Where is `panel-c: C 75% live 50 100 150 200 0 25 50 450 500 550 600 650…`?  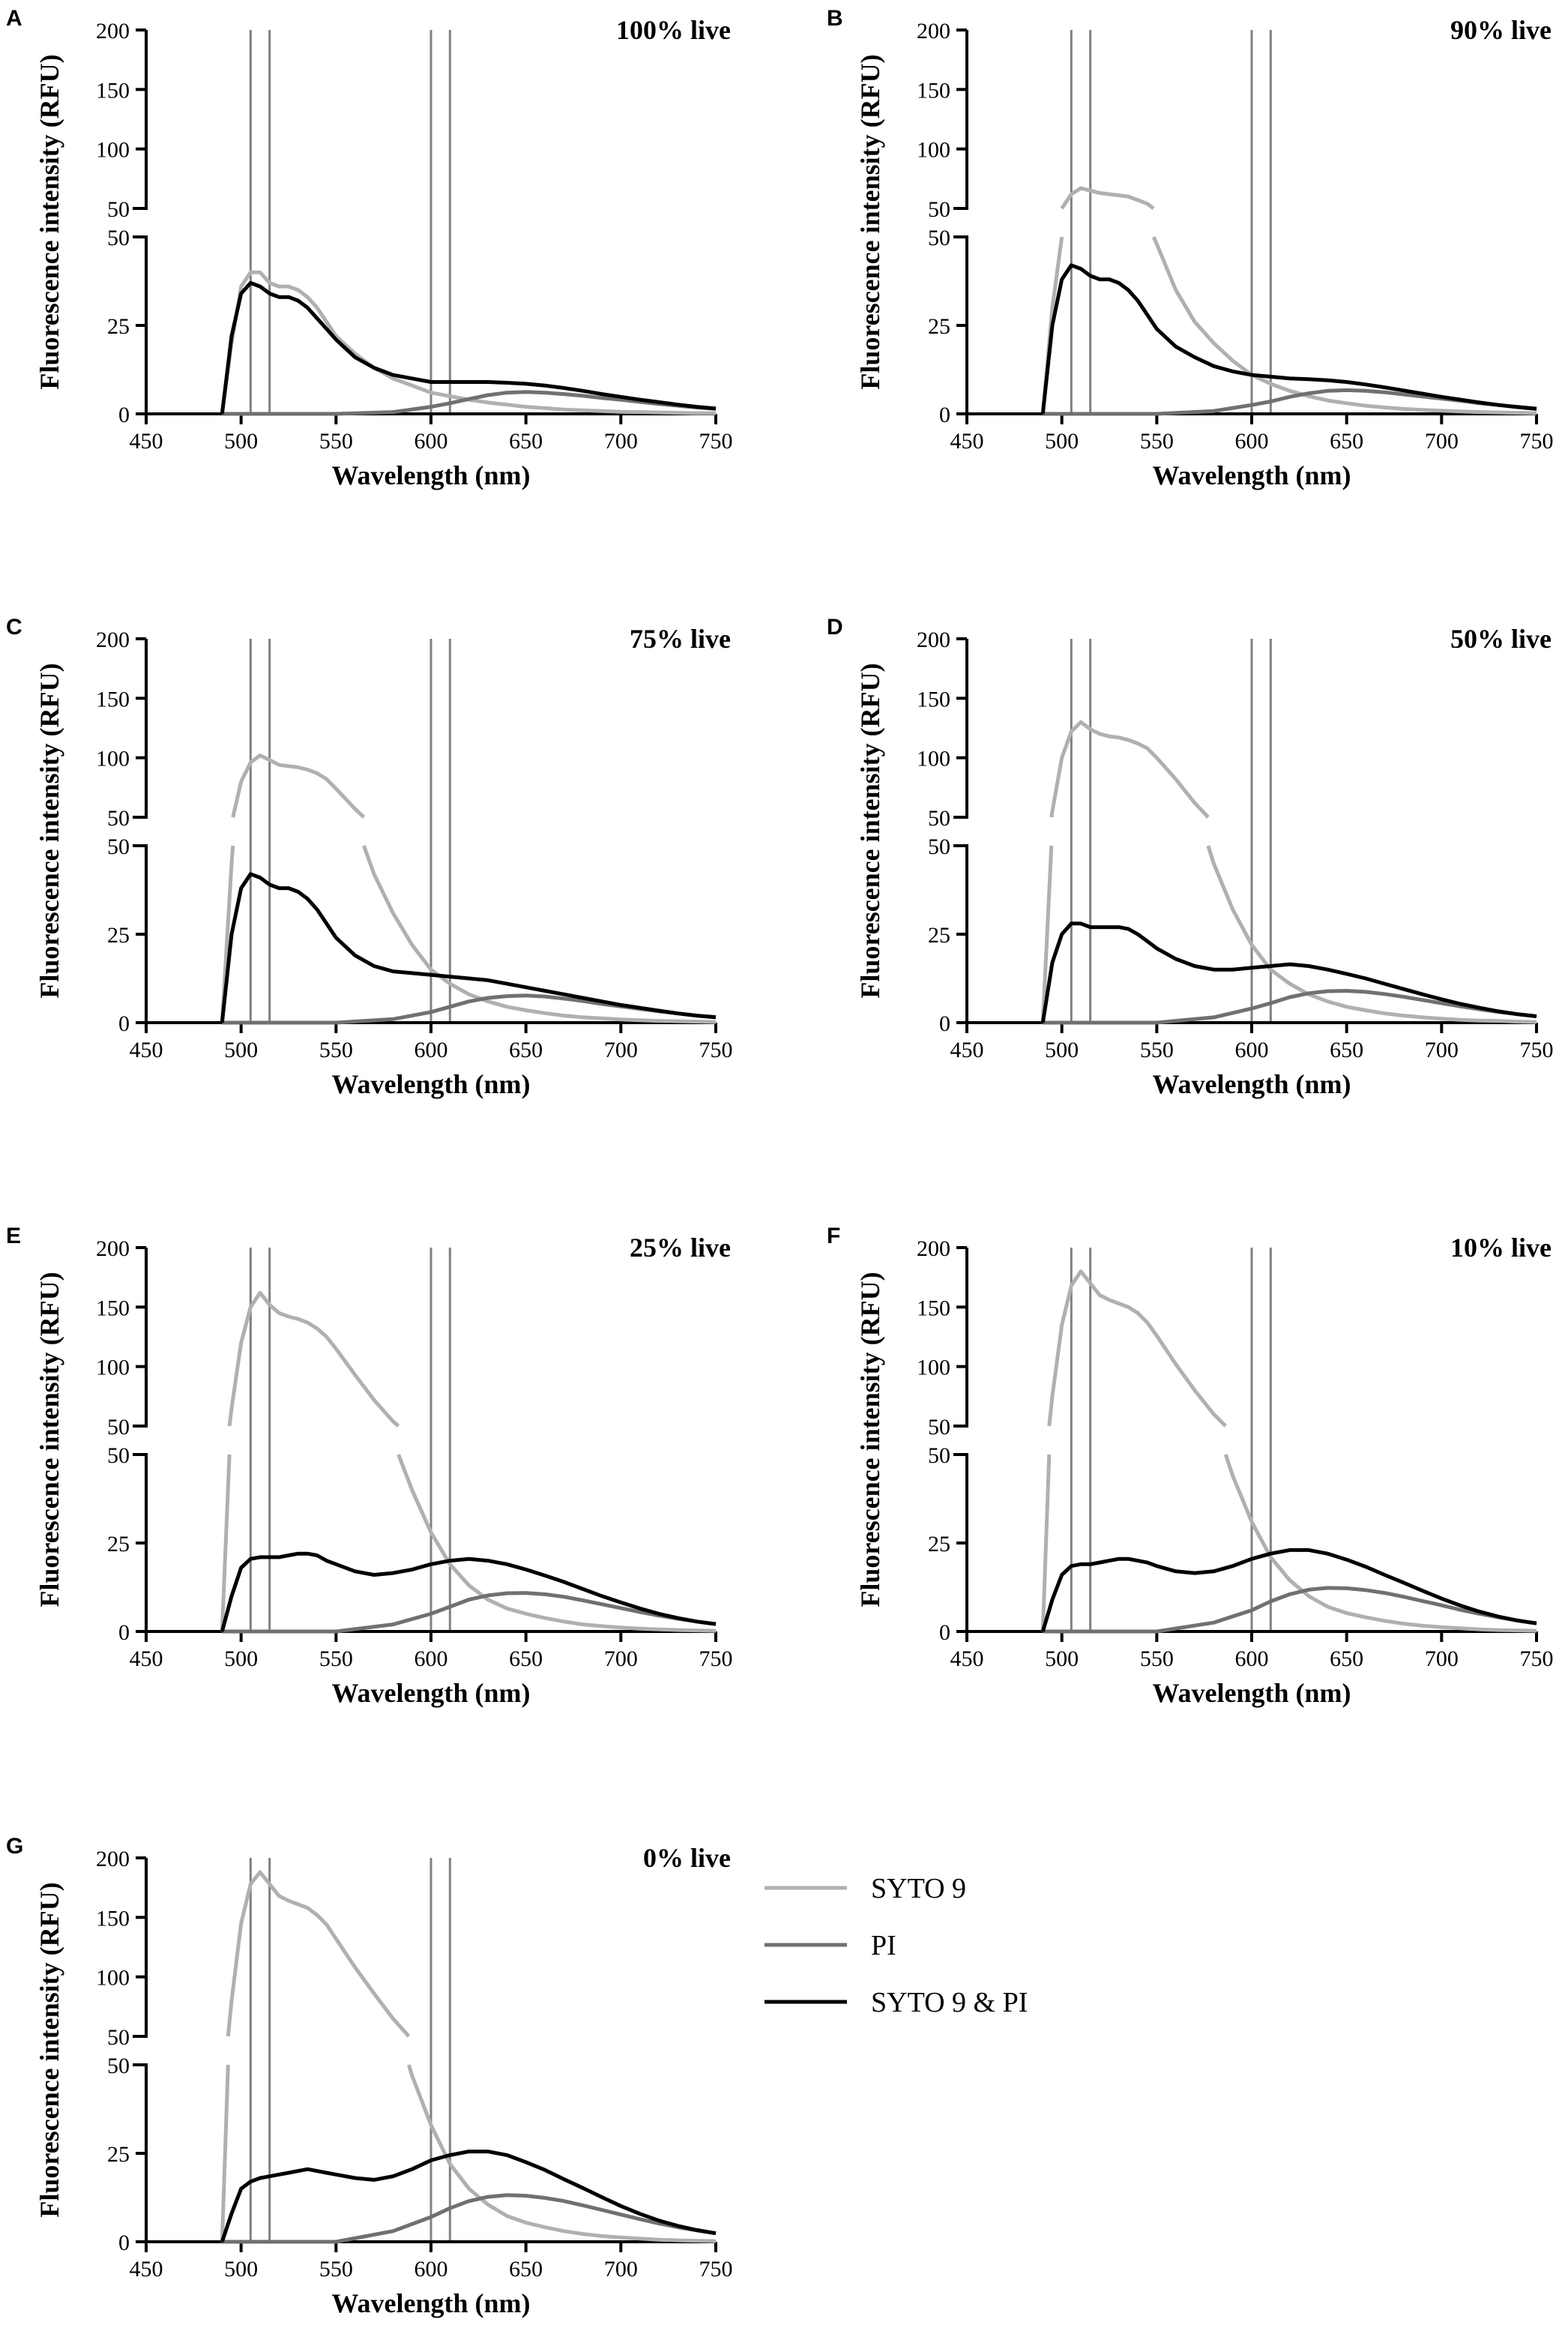 panel-c: C 75% live 50 100 150 200 0 25 50 450 500 550 600 650… is located at coordinates (369, 857).